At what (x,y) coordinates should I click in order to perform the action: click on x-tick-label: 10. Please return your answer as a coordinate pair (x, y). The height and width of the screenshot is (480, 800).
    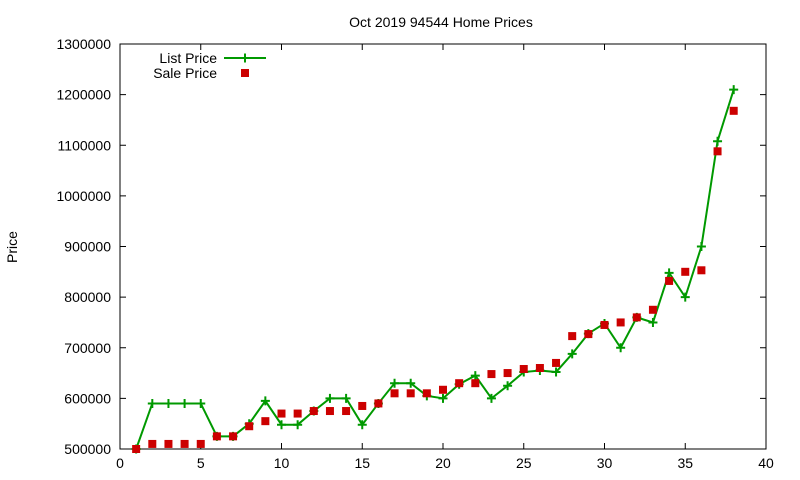
    Looking at the image, I should click on (282, 463).